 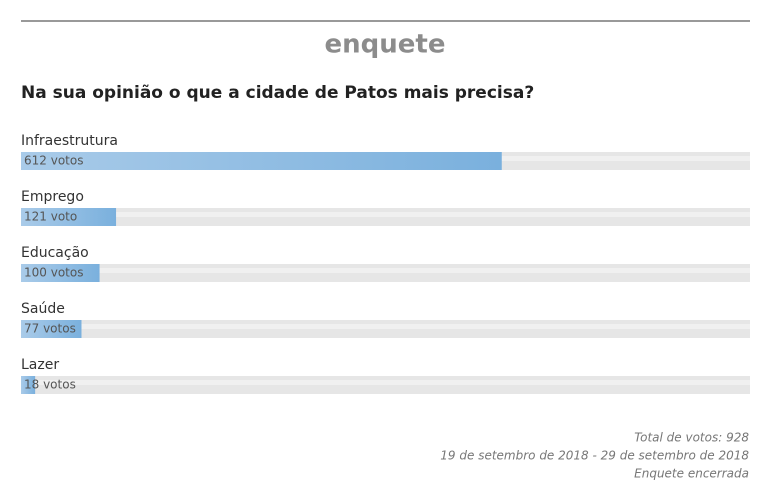 What do you see at coordinates (52, 197) in the screenshot?
I see `option-label: Emprego` at bounding box center [52, 197].